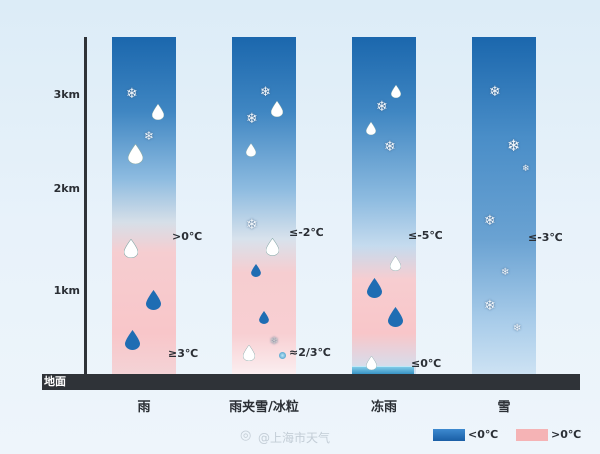 The width and height of the screenshot is (600, 454). Describe the element at coordinates (545, 237) in the screenshot. I see `snow-upper-temp: ≤-3℃` at that location.